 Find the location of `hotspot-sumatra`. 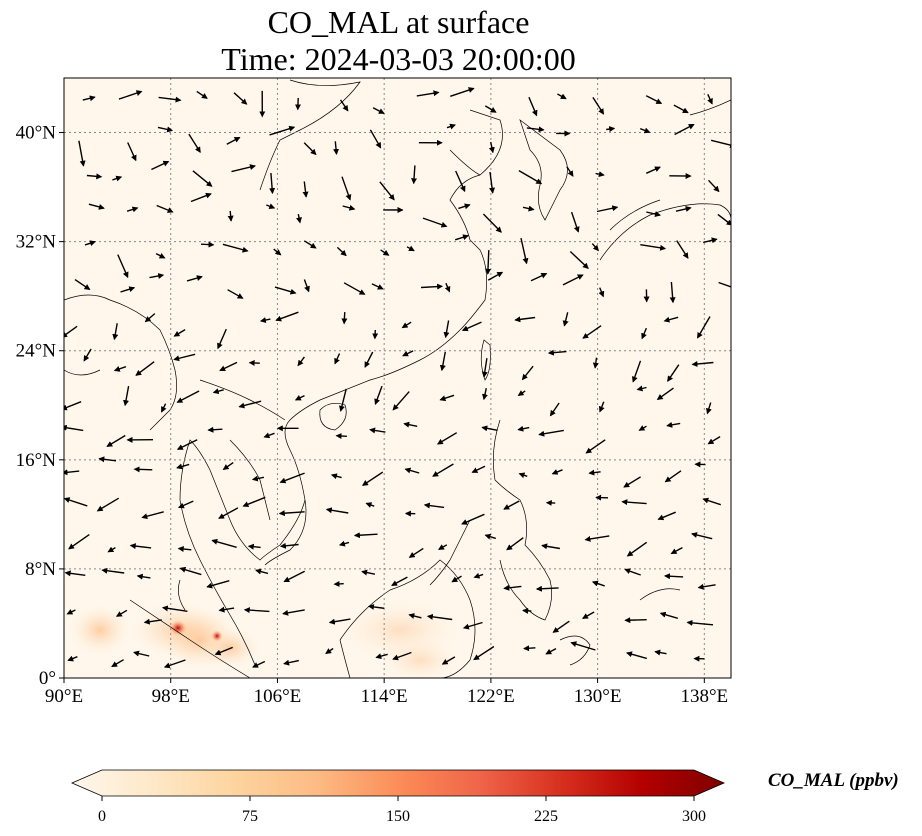

hotspot-sumatra is located at coordinates (178, 628).